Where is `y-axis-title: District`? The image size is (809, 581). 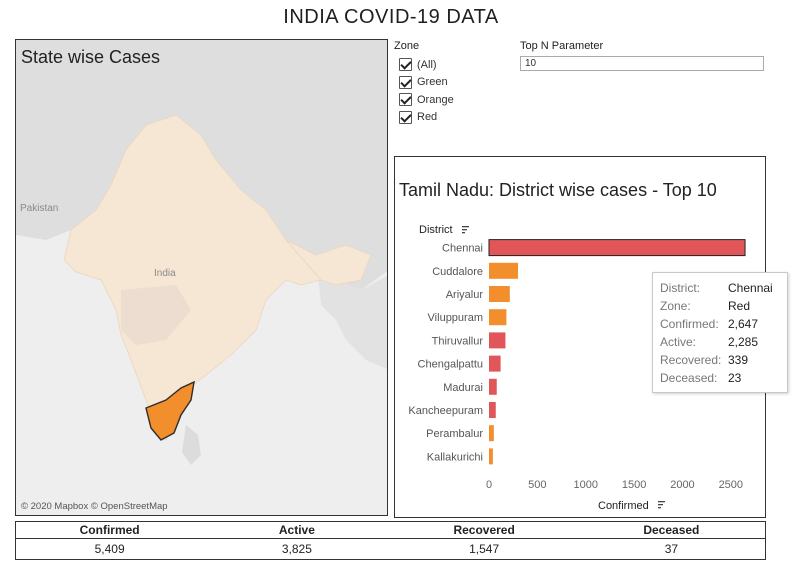
y-axis-title: District is located at coordinates (436, 230).